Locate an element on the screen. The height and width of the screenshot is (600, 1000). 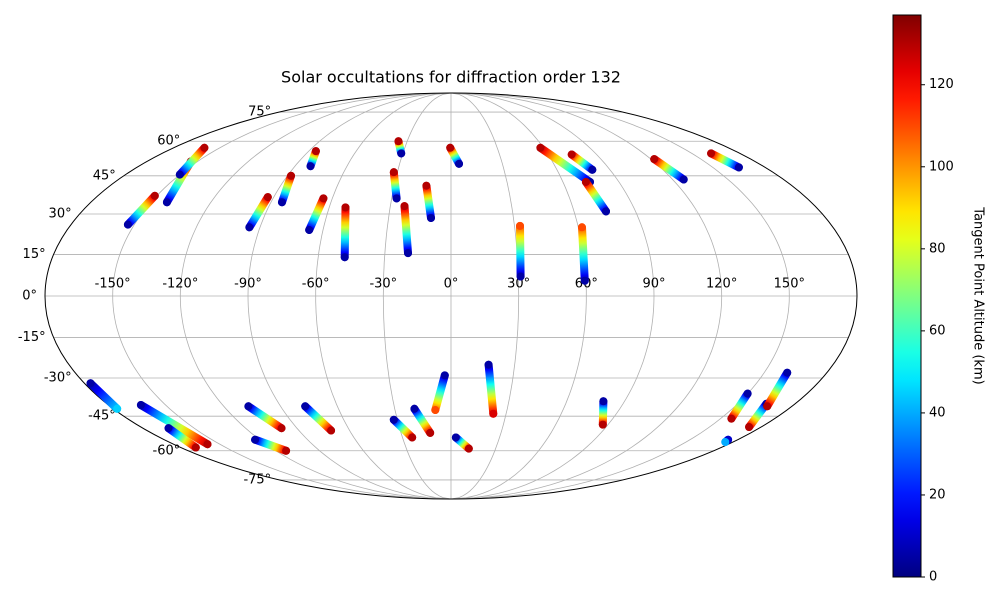
lat-tick-label: 60° is located at coordinates (168, 141).